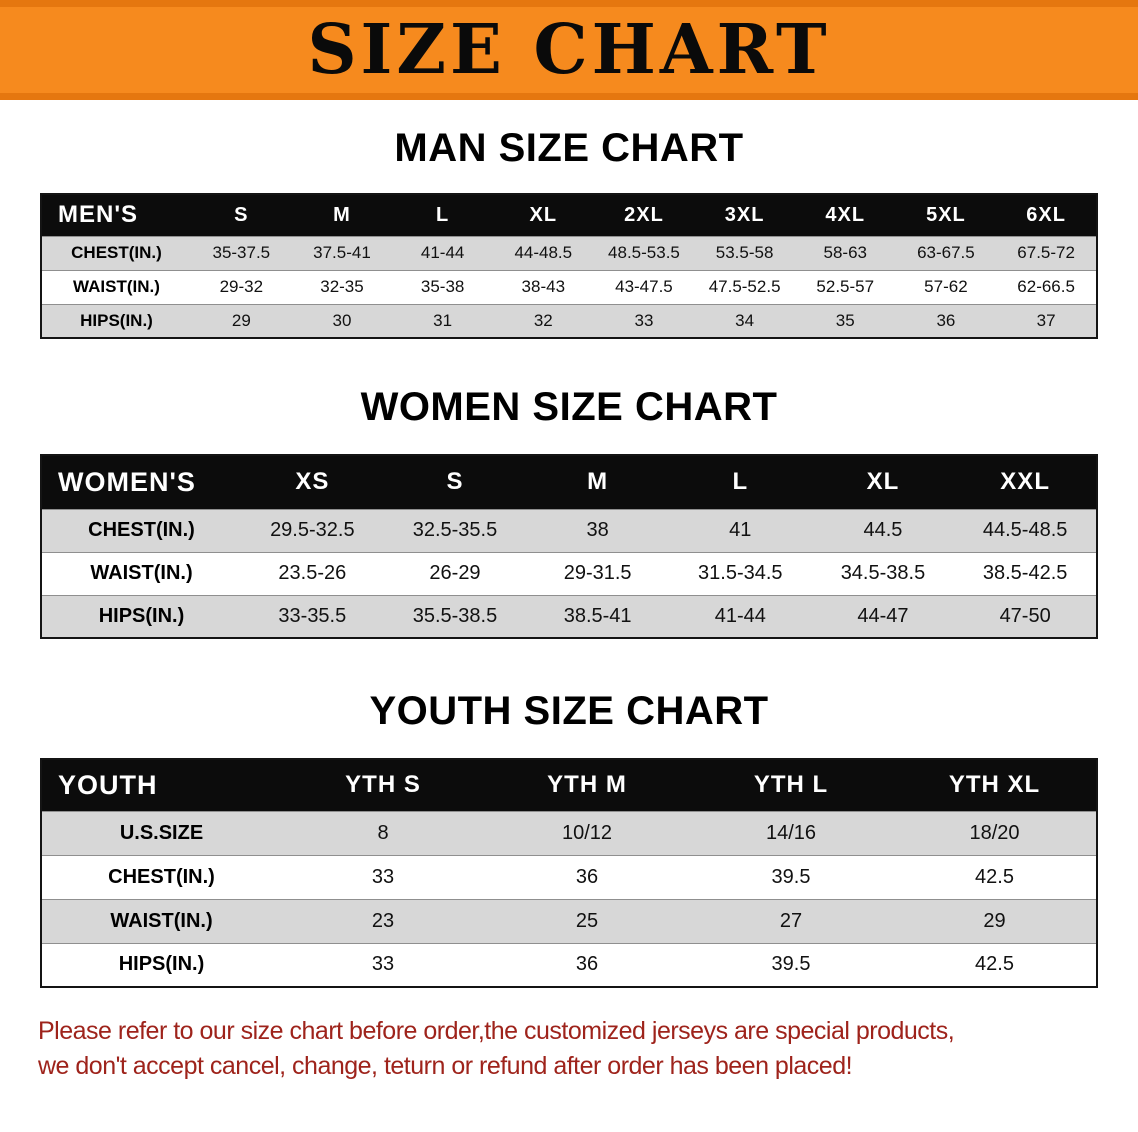 The height and width of the screenshot is (1132, 1138). I want to click on size-cell: 29, so click(994, 920).